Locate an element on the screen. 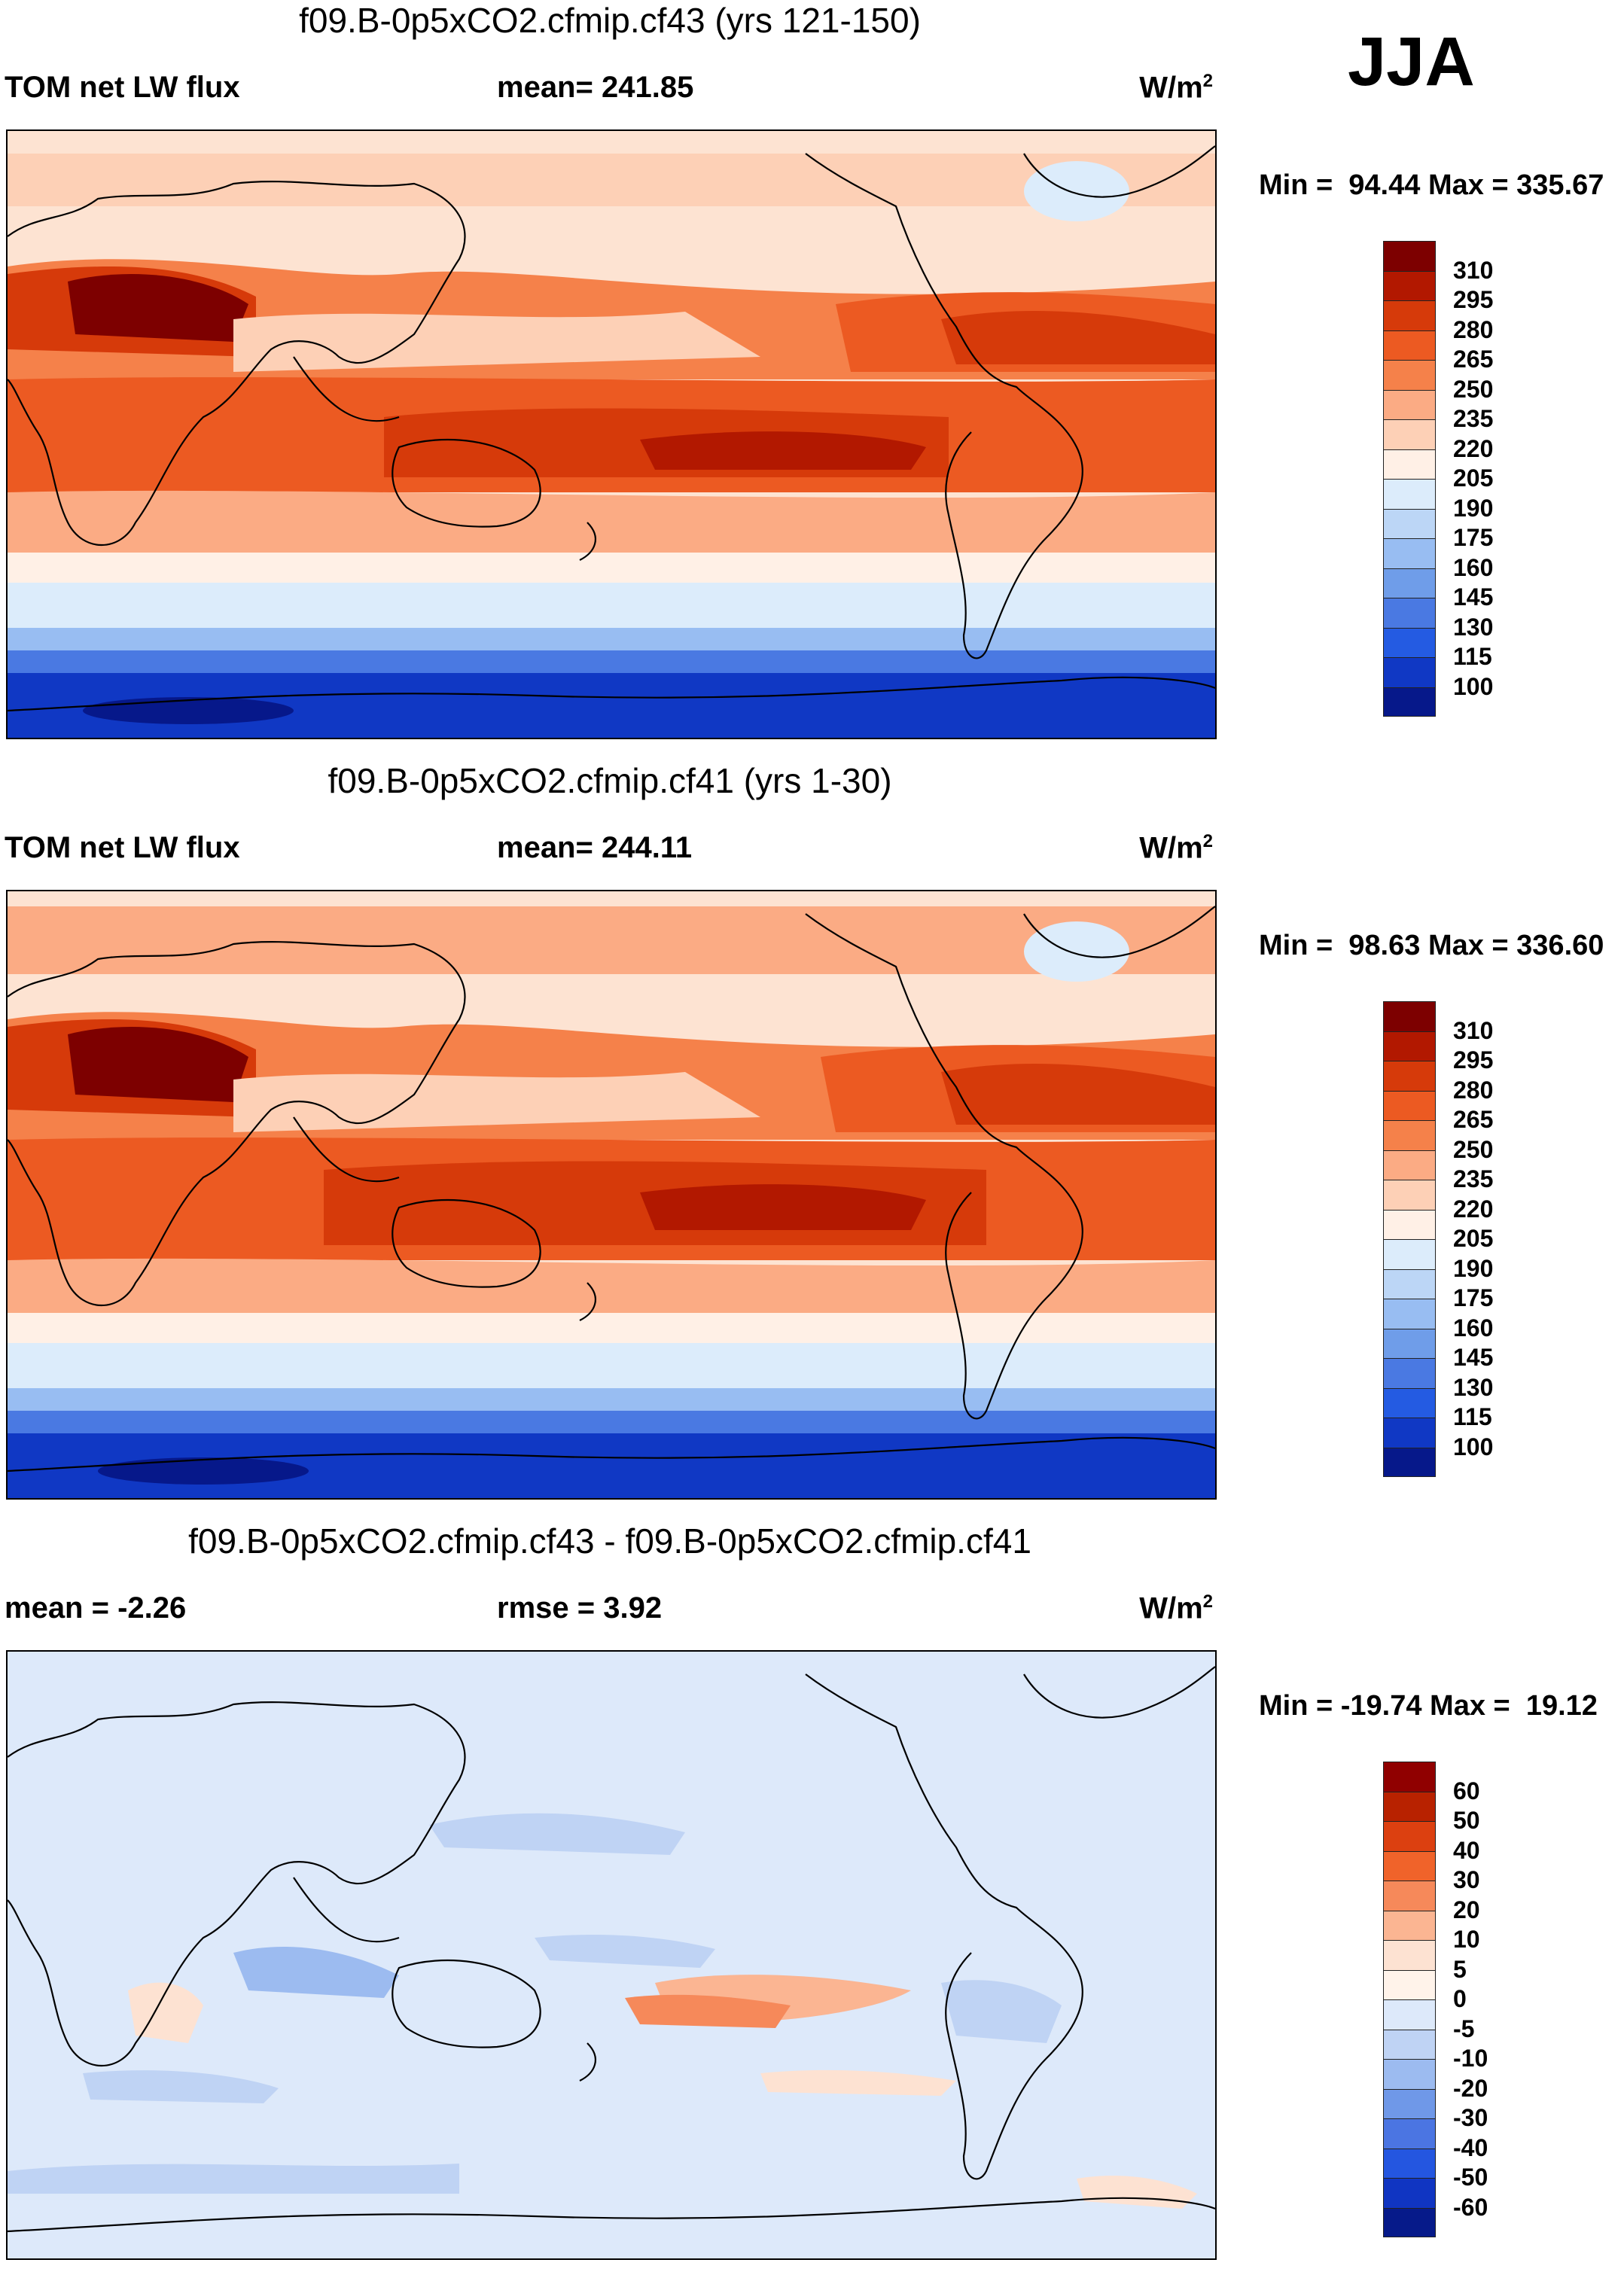 The width and height of the screenshot is (1624, 2281). colorbar-tick-label: -50 is located at coordinates (1470, 2177).